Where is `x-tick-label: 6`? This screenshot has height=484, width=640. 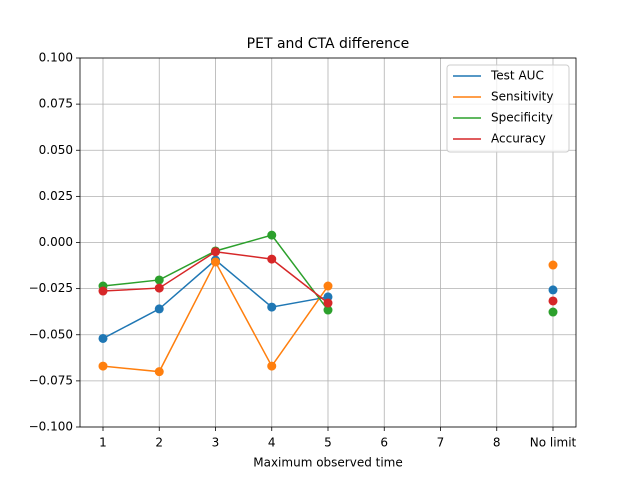 x-tick-label: 6 is located at coordinates (384, 443).